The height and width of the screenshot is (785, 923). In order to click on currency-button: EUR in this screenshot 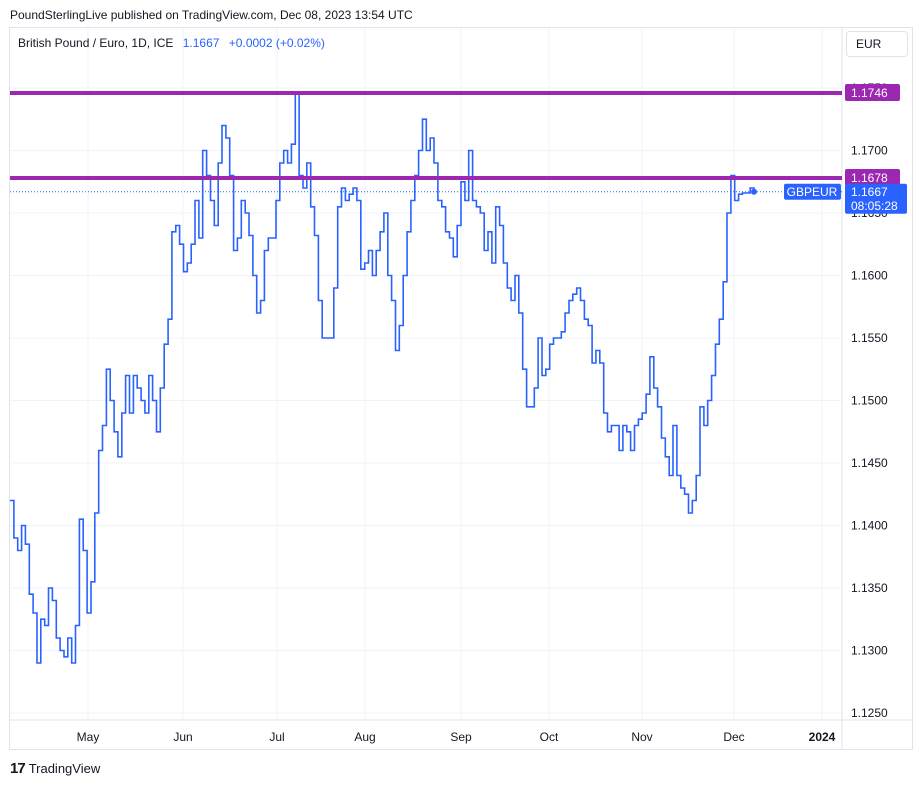, I will do `click(877, 44)`.